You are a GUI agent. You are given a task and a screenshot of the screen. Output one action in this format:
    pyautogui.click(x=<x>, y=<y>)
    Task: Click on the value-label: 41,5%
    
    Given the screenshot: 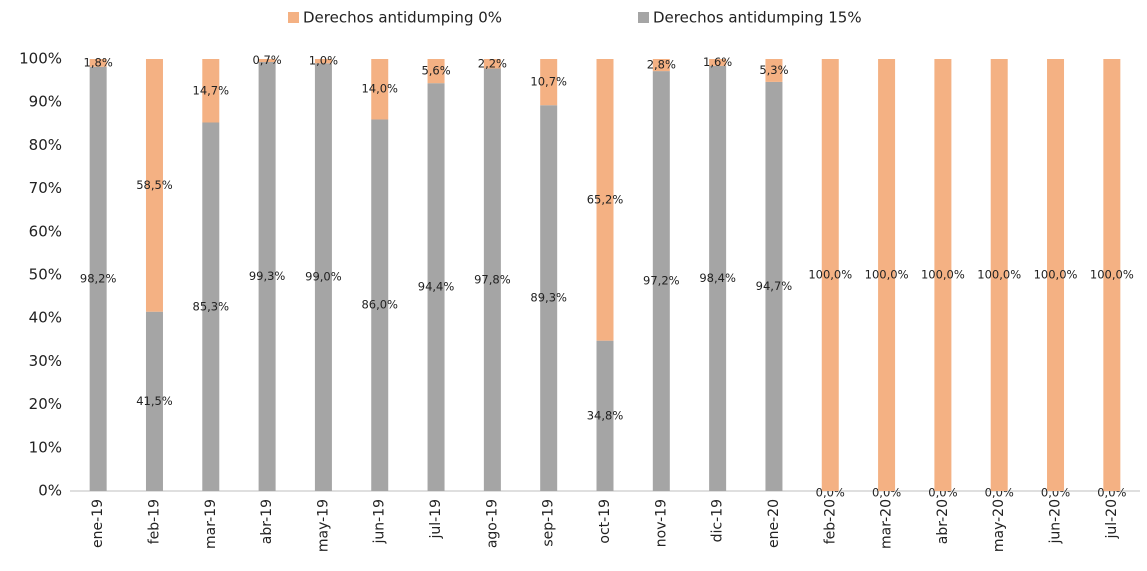 What is the action you would take?
    pyautogui.click(x=154, y=401)
    